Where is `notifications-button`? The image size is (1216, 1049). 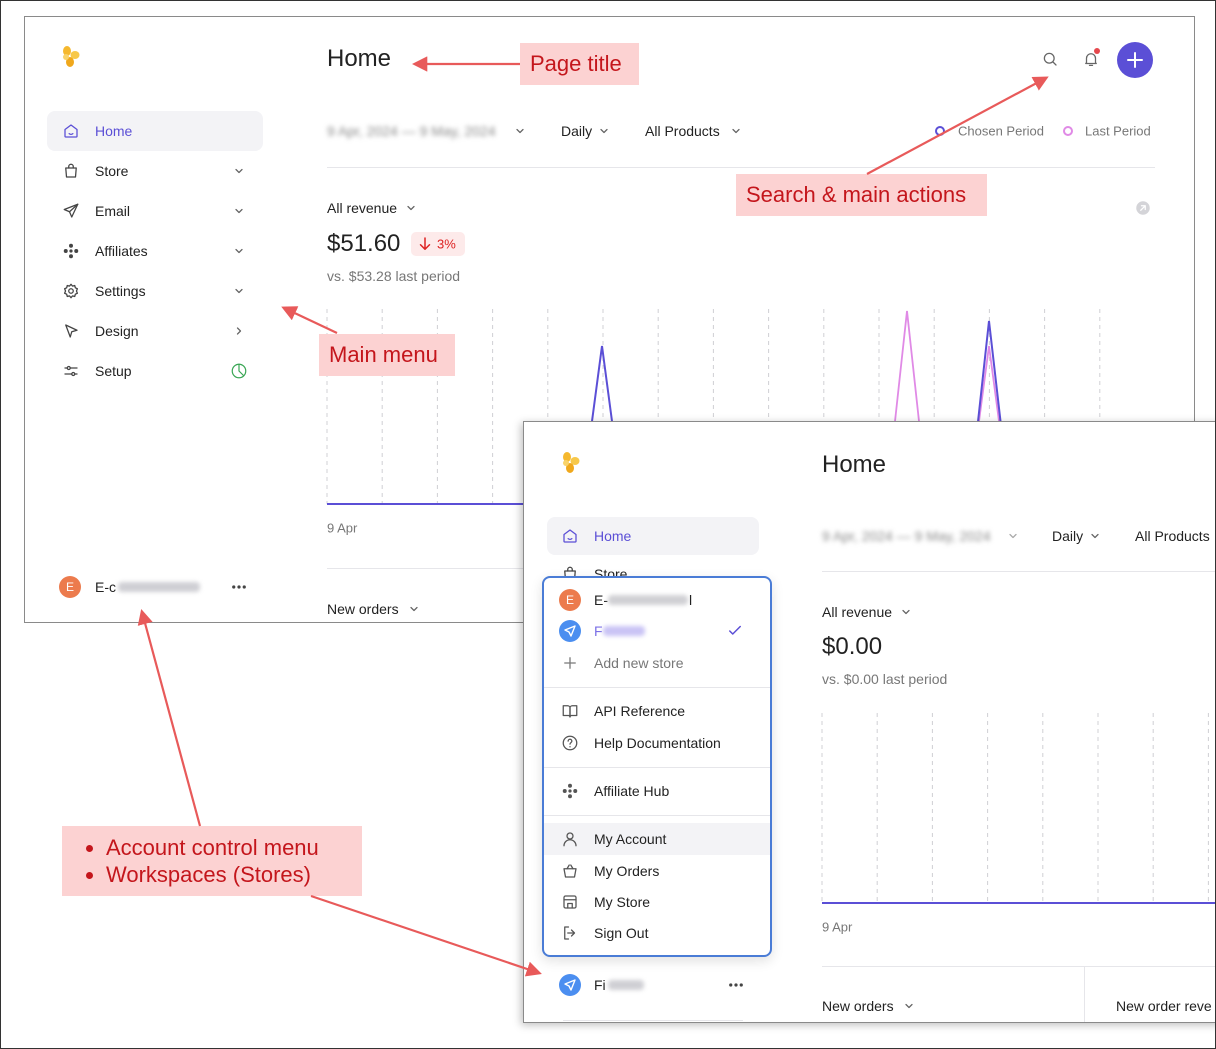 notifications-button is located at coordinates (1091, 60).